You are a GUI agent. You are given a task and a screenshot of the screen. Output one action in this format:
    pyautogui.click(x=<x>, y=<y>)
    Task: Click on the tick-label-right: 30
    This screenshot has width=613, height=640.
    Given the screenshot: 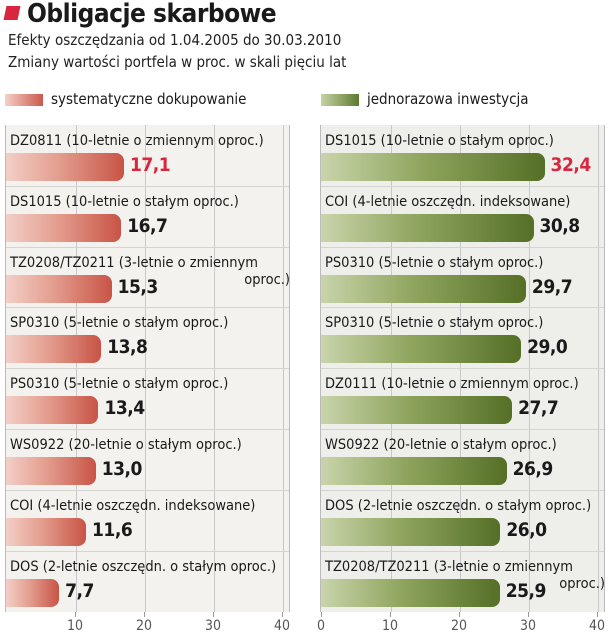 What is the action you would take?
    pyautogui.click(x=528, y=626)
    